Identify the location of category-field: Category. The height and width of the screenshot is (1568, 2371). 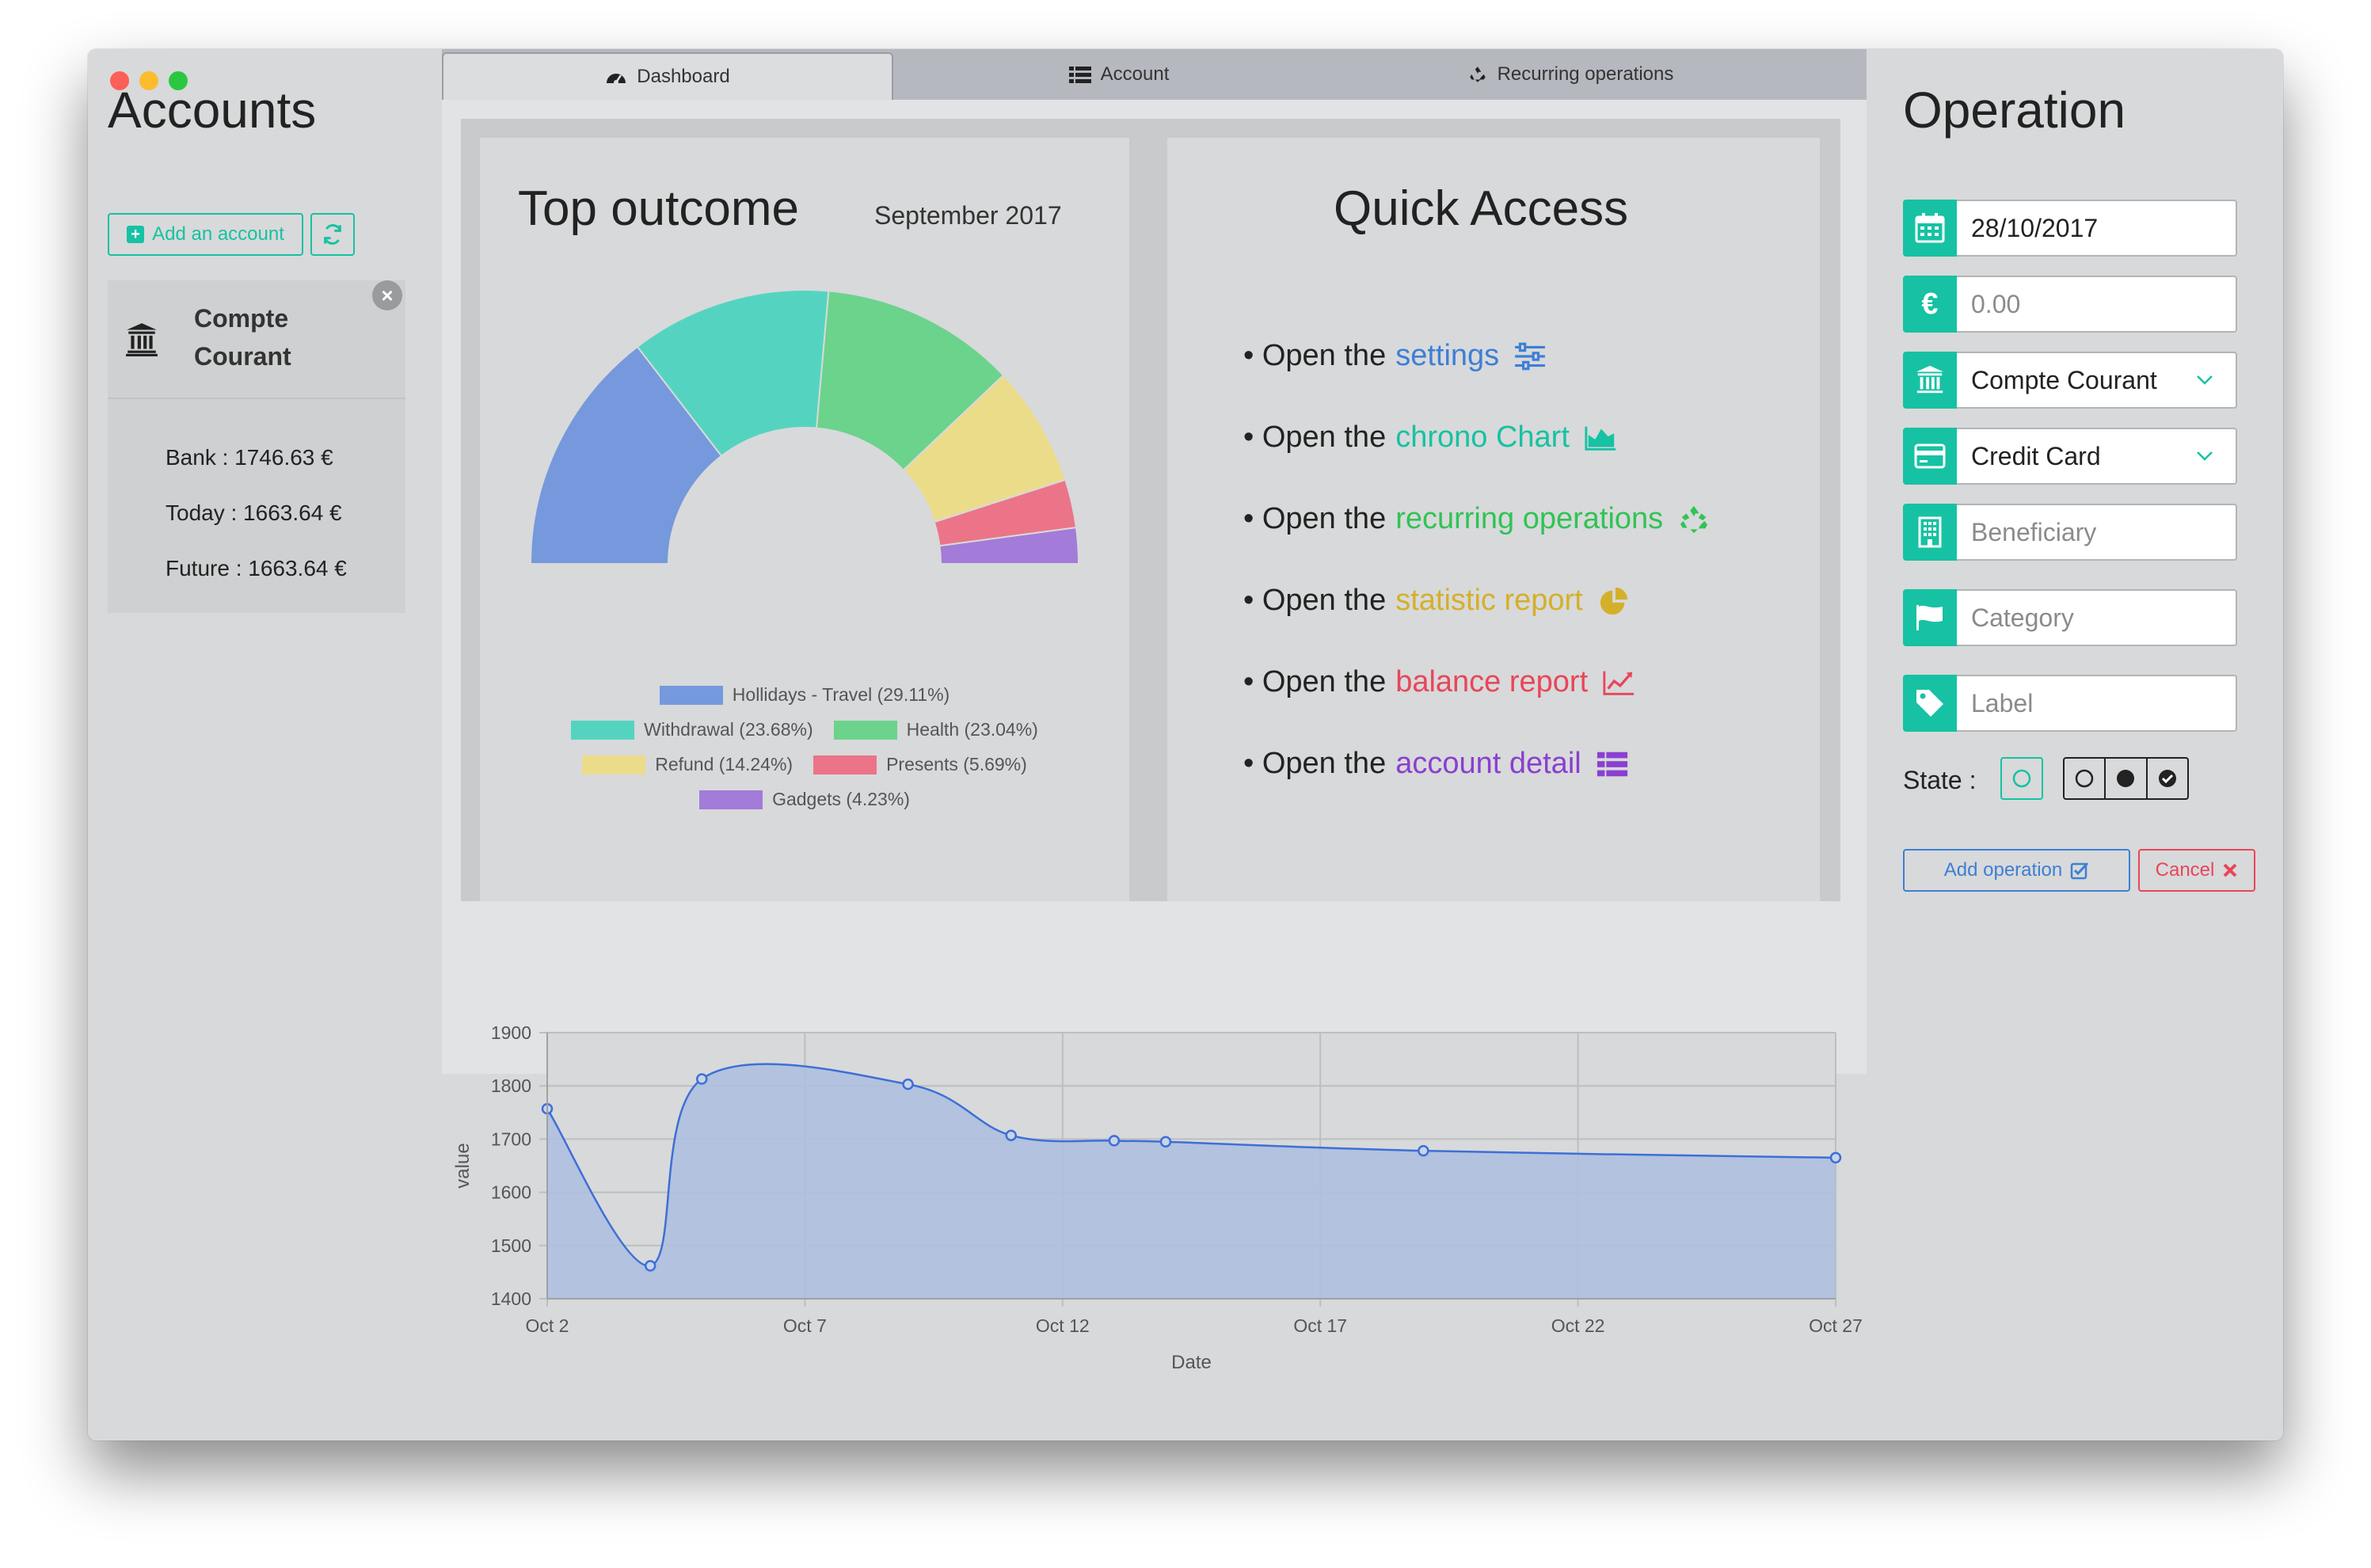
(2070, 617).